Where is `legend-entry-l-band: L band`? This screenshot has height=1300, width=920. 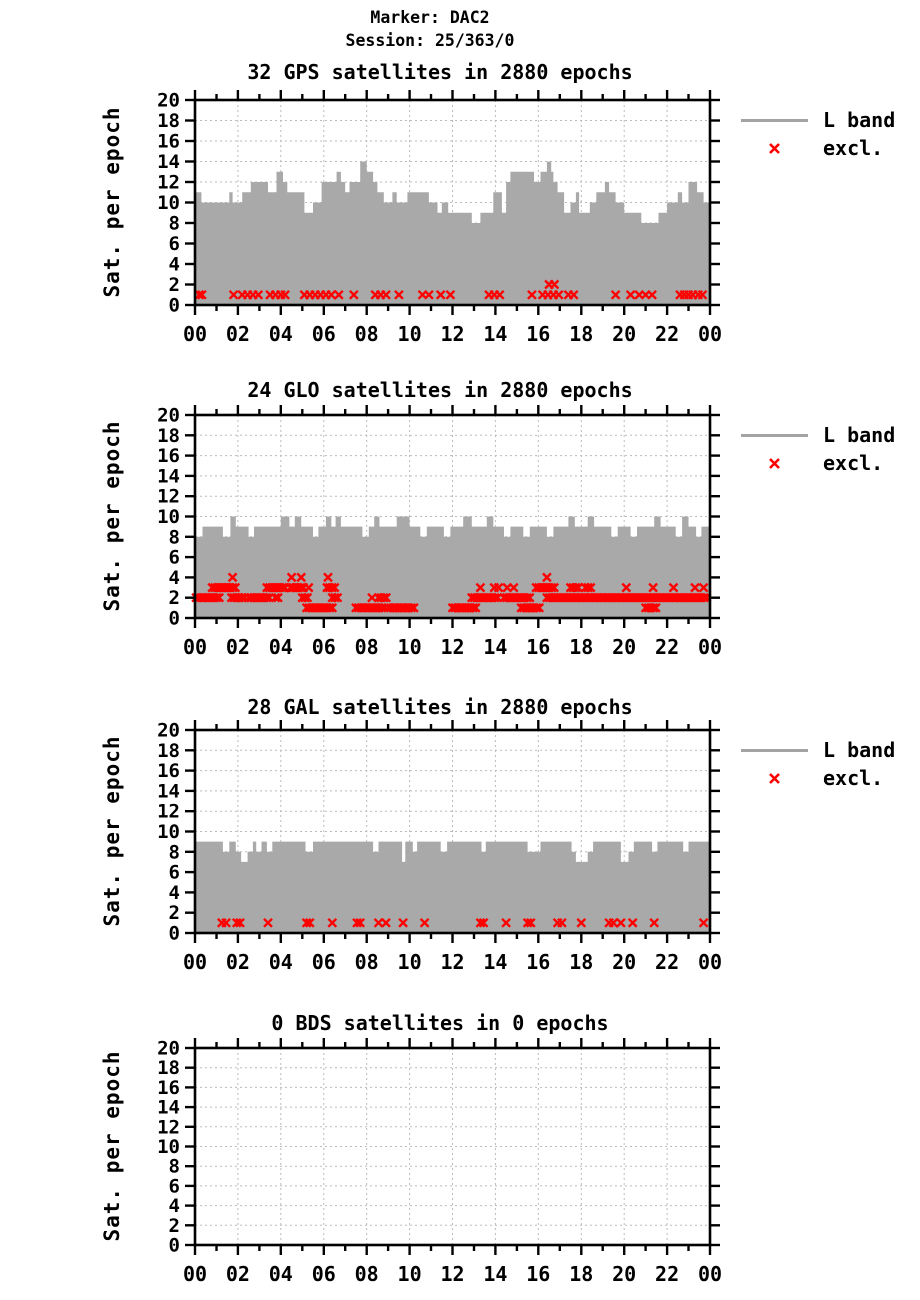 legend-entry-l-band: L band is located at coordinates (818, 750).